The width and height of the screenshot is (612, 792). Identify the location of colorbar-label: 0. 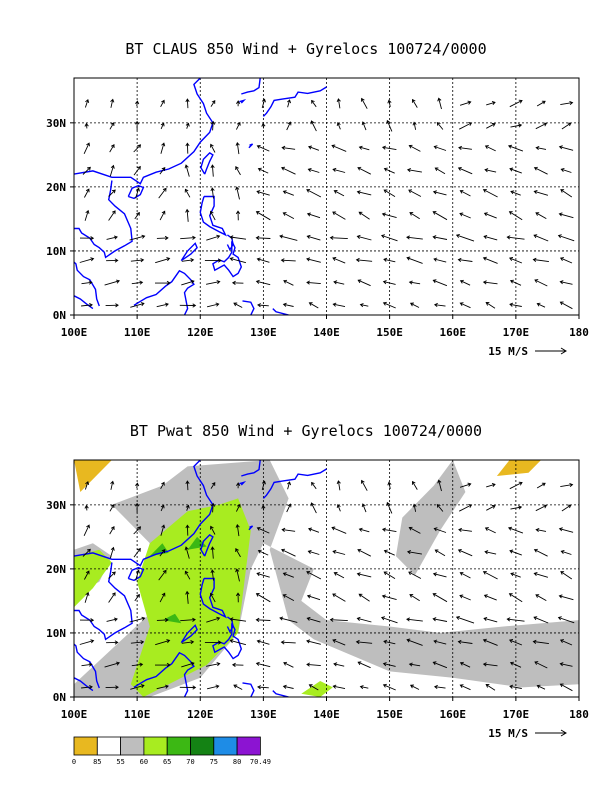
(74, 762).